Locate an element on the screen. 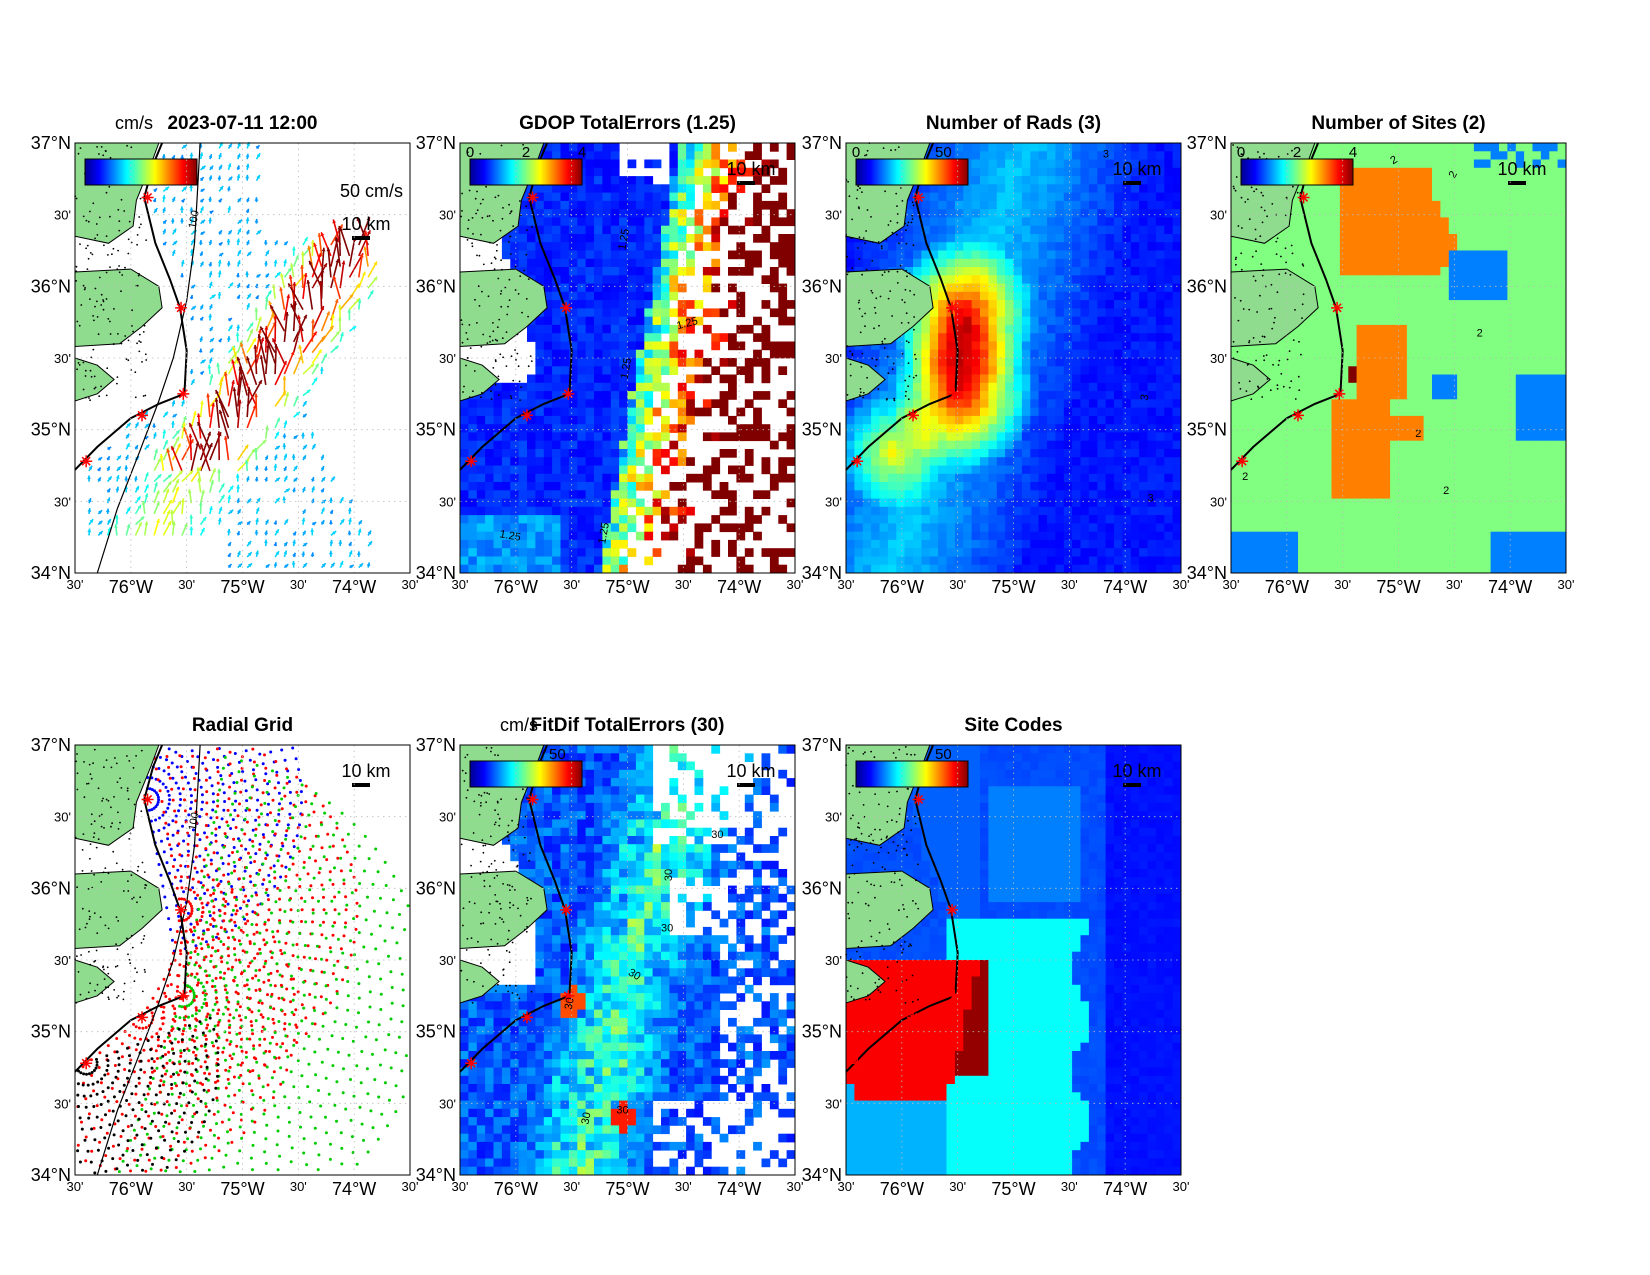 The width and height of the screenshot is (1650, 1275). colorbar-tick-label: 0 is located at coordinates (470, 152).